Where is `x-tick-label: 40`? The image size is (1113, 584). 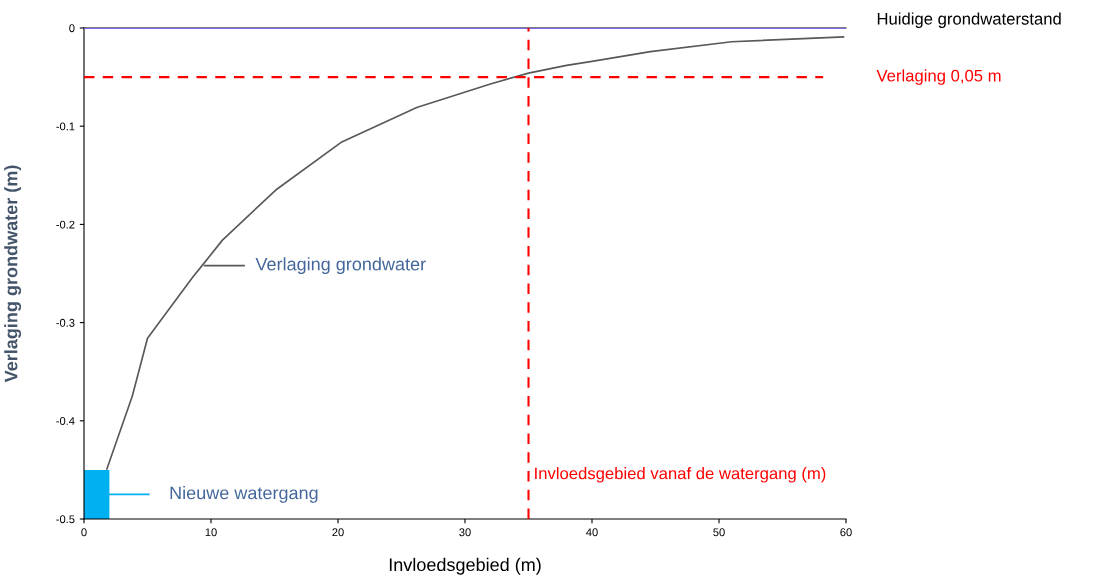 x-tick-label: 40 is located at coordinates (592, 532).